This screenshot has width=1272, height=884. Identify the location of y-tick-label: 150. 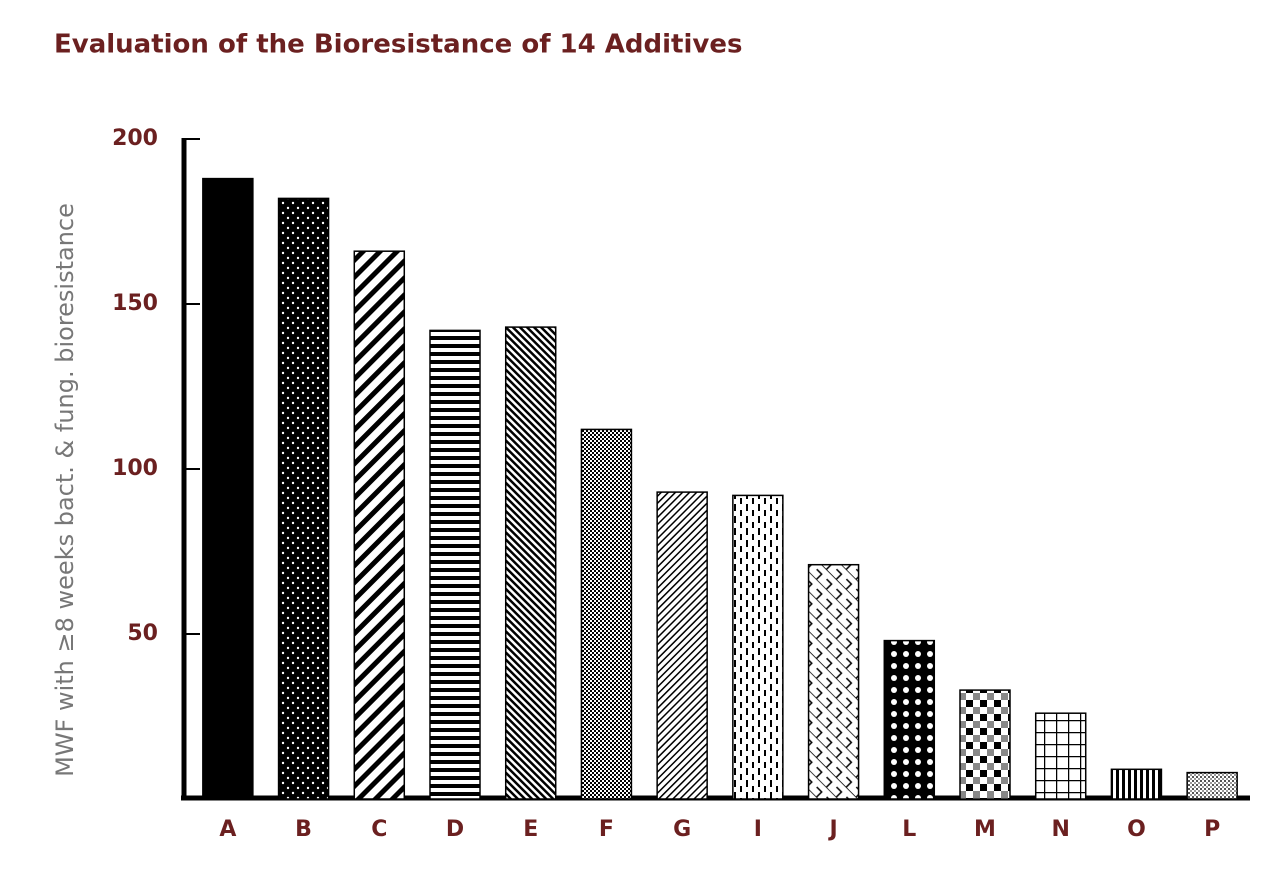
(135, 303).